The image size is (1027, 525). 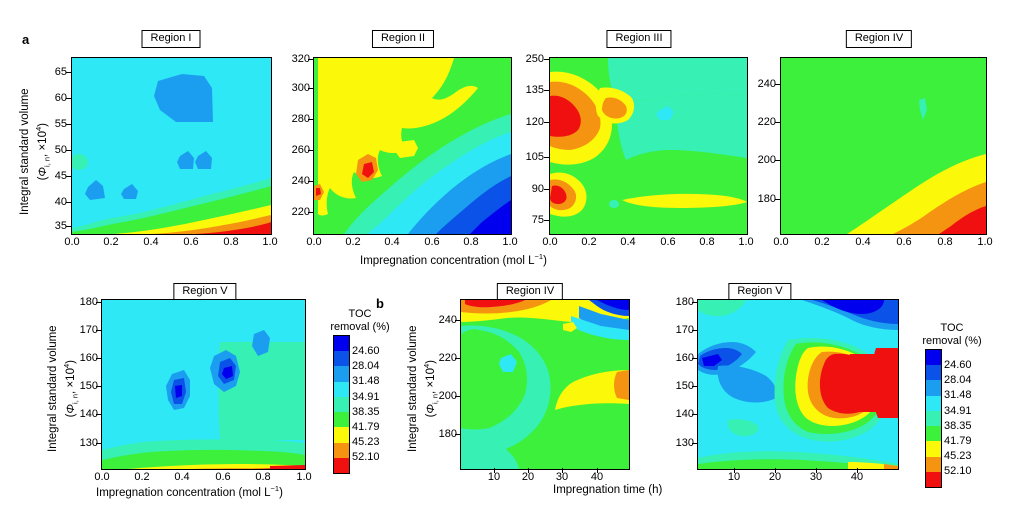 What do you see at coordinates (668, 242) in the screenshot?
I see `xtick-region-iii-3: 0.6` at bounding box center [668, 242].